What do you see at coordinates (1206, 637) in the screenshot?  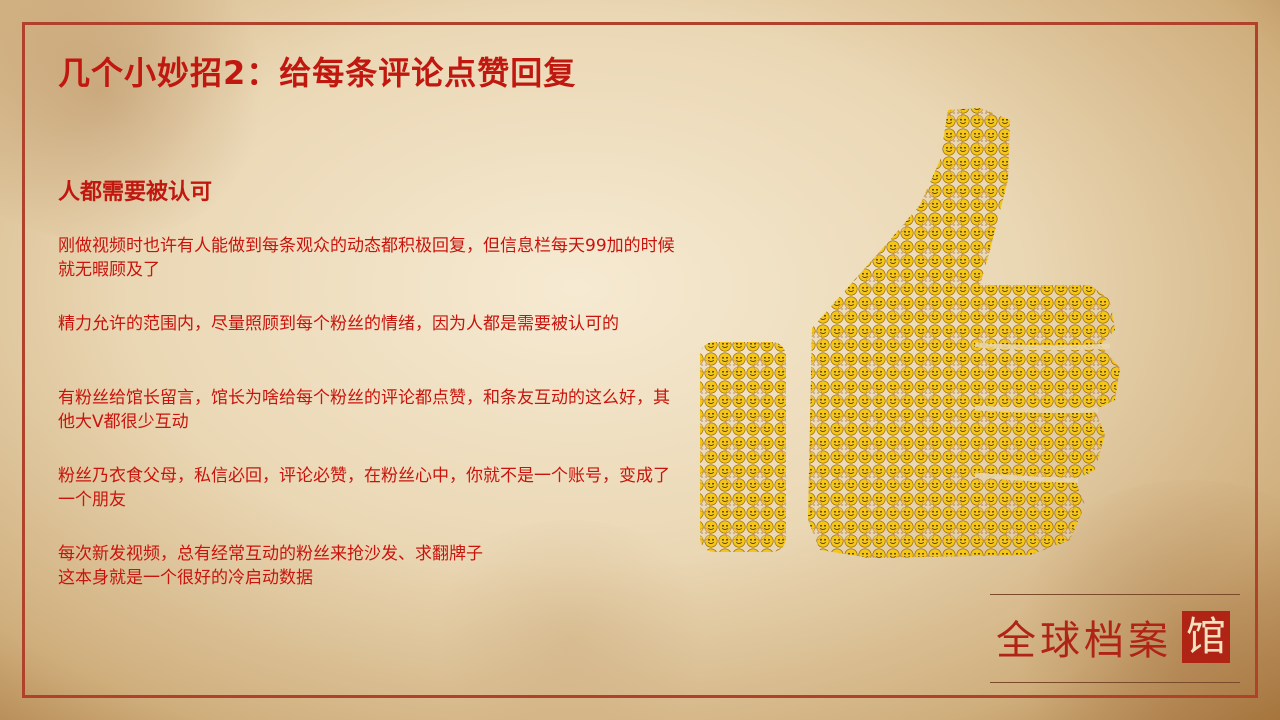 I see `logo-boxed-char: 馆` at bounding box center [1206, 637].